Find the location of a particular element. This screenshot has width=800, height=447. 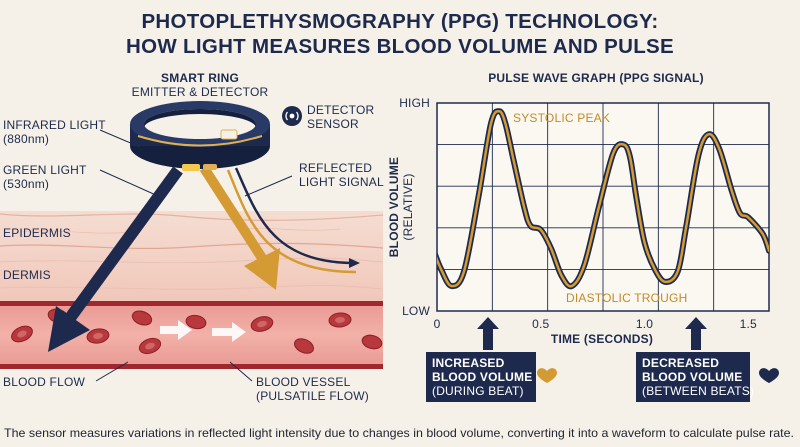

diastolic-trough-label: DIASTOLIC TROUGH is located at coordinates (626, 298).